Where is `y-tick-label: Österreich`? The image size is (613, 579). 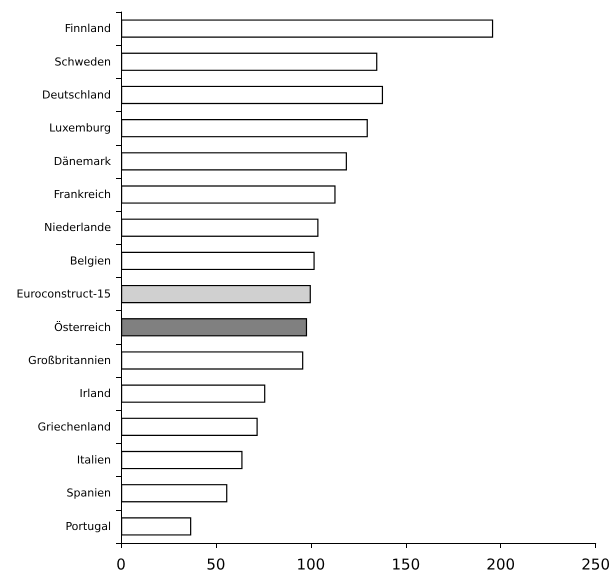 y-tick-label: Österreich is located at coordinates (83, 327).